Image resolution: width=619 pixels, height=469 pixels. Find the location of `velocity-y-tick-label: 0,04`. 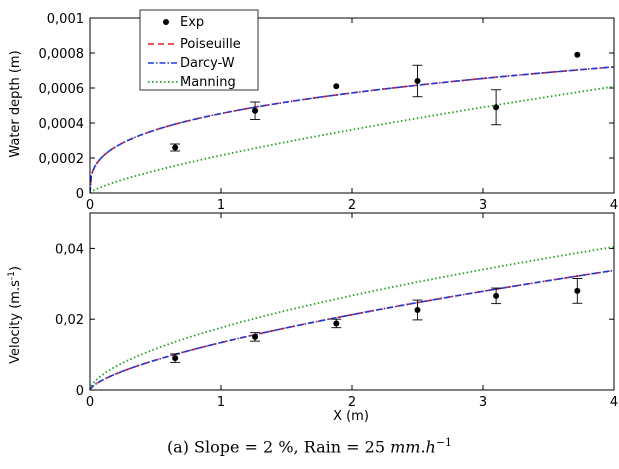

velocity-y-tick-label: 0,04 is located at coordinates (69, 249).